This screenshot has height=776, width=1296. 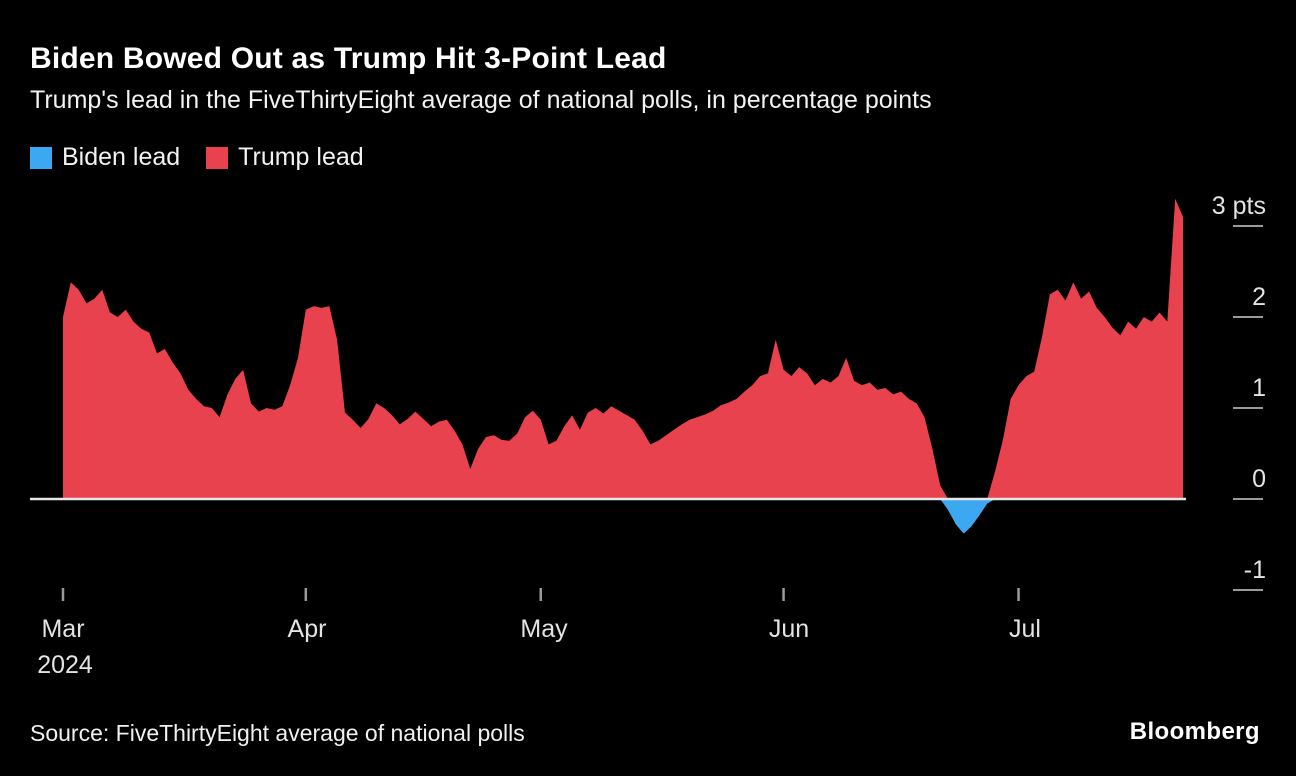 What do you see at coordinates (217, 157) in the screenshot?
I see `trump-lead-swatch-icon` at bounding box center [217, 157].